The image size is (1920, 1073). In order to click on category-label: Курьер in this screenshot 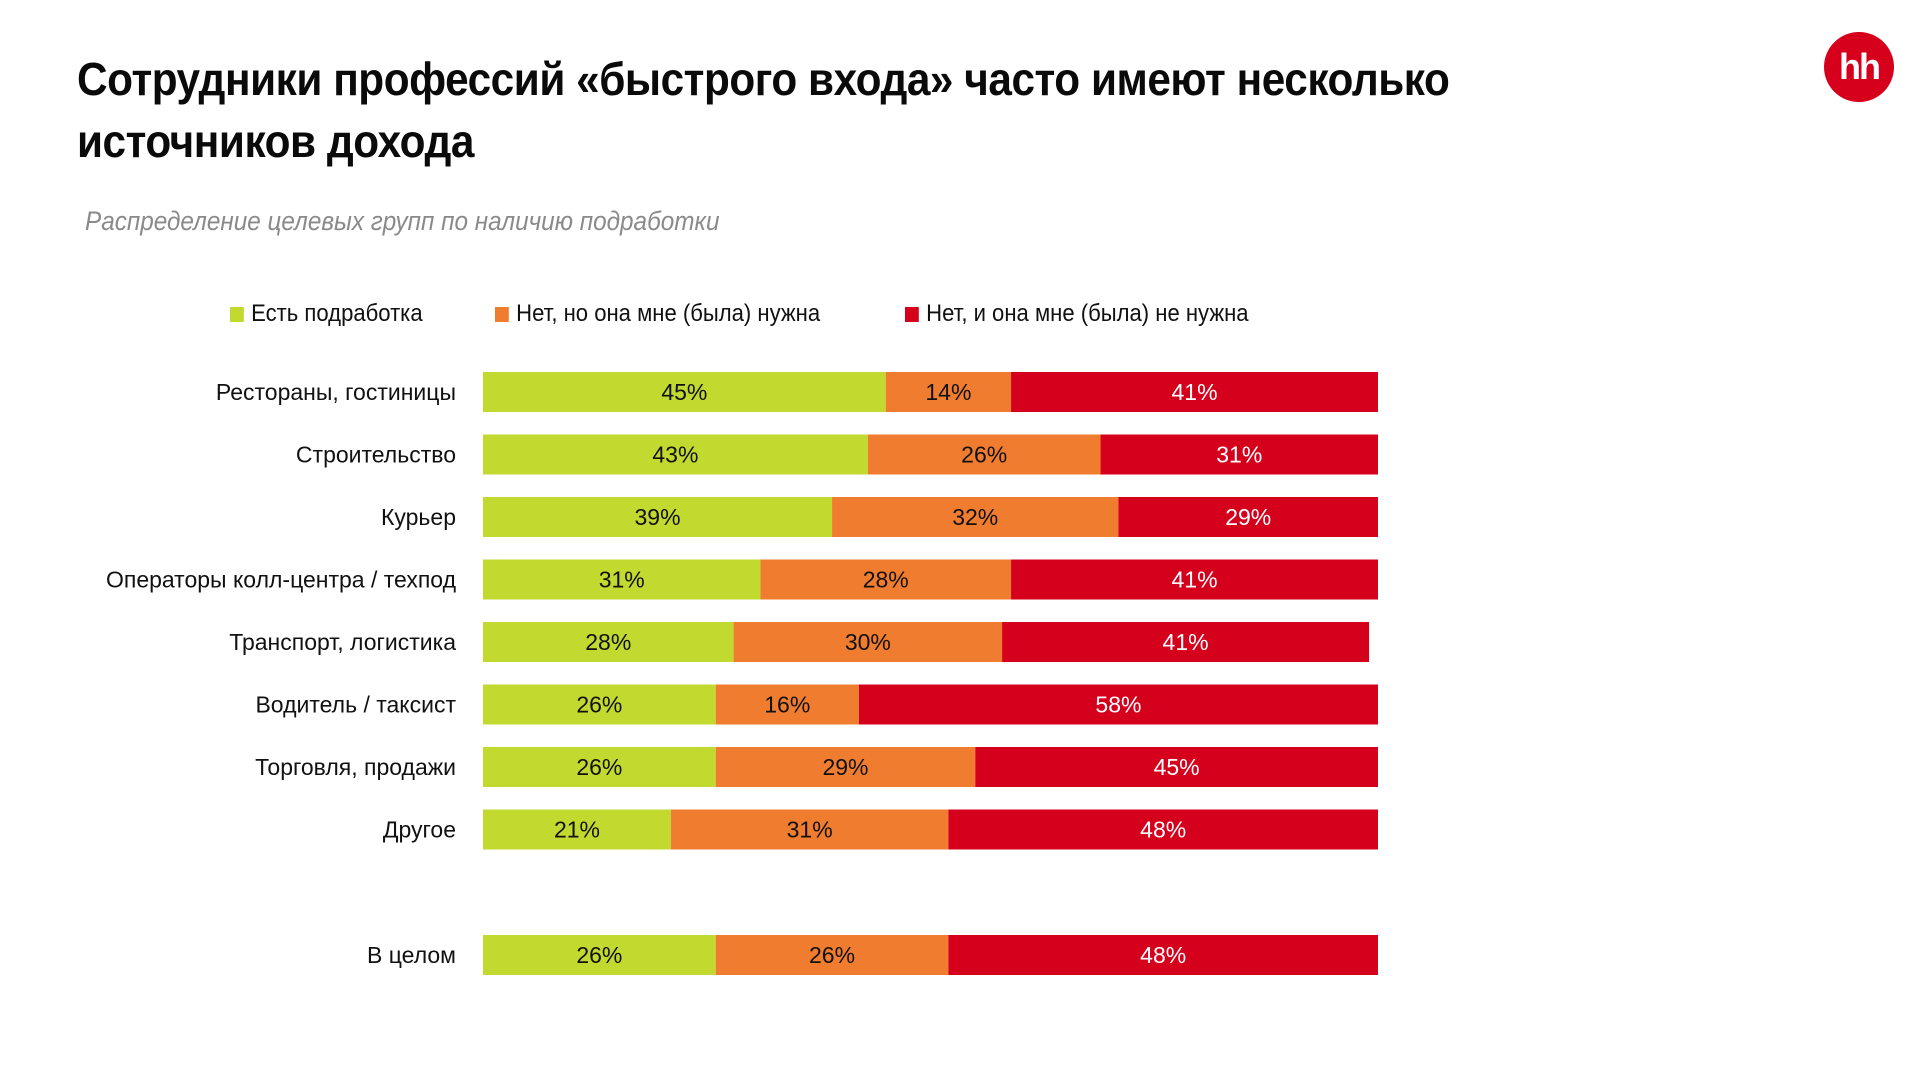, I will do `click(418, 517)`.